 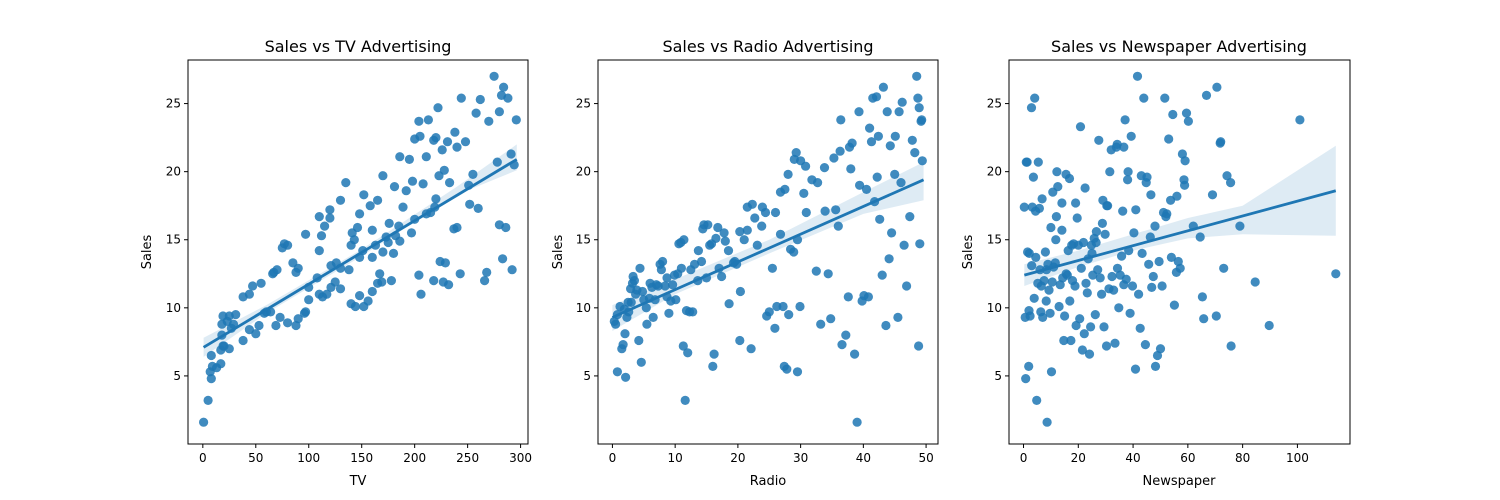 I want to click on x-tick-label: 150, so click(x=361, y=458).